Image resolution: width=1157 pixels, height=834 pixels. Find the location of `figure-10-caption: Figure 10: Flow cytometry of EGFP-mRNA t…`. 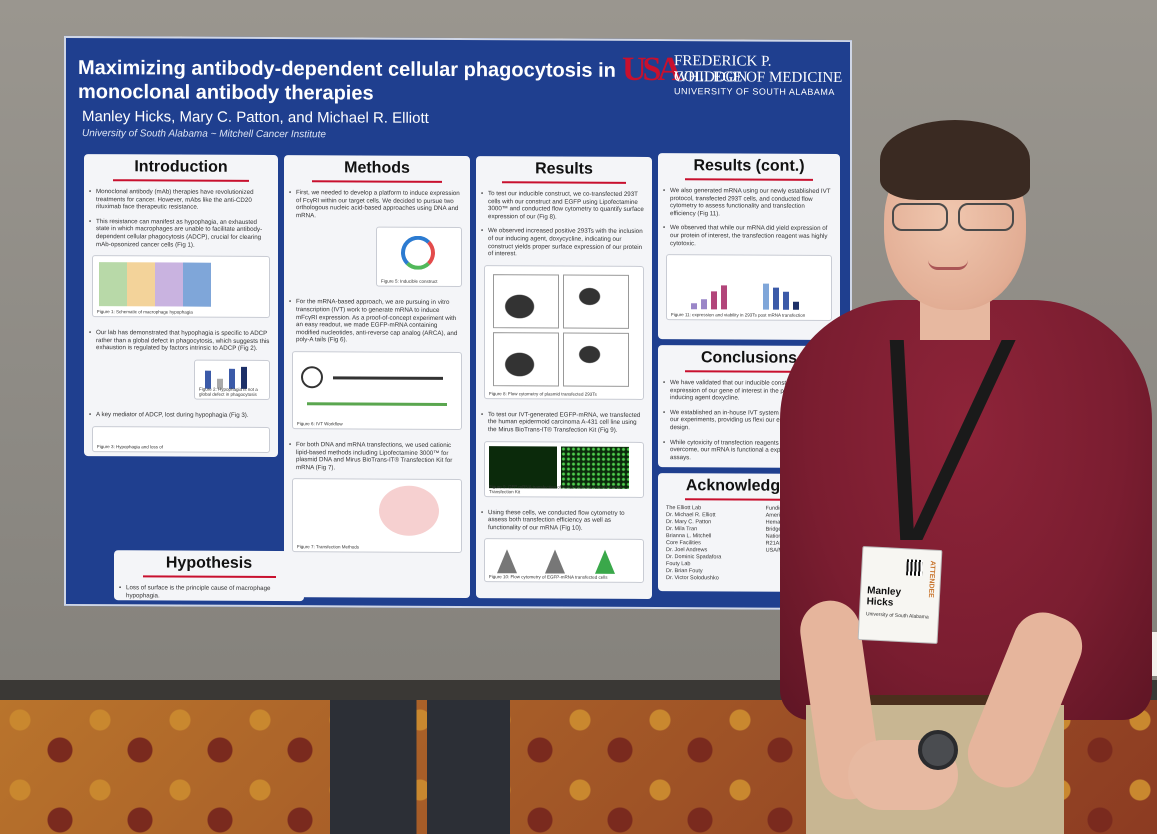

figure-10-caption: Figure 10: Flow cytometry of EGFP-mRNA t… is located at coordinates (548, 577).